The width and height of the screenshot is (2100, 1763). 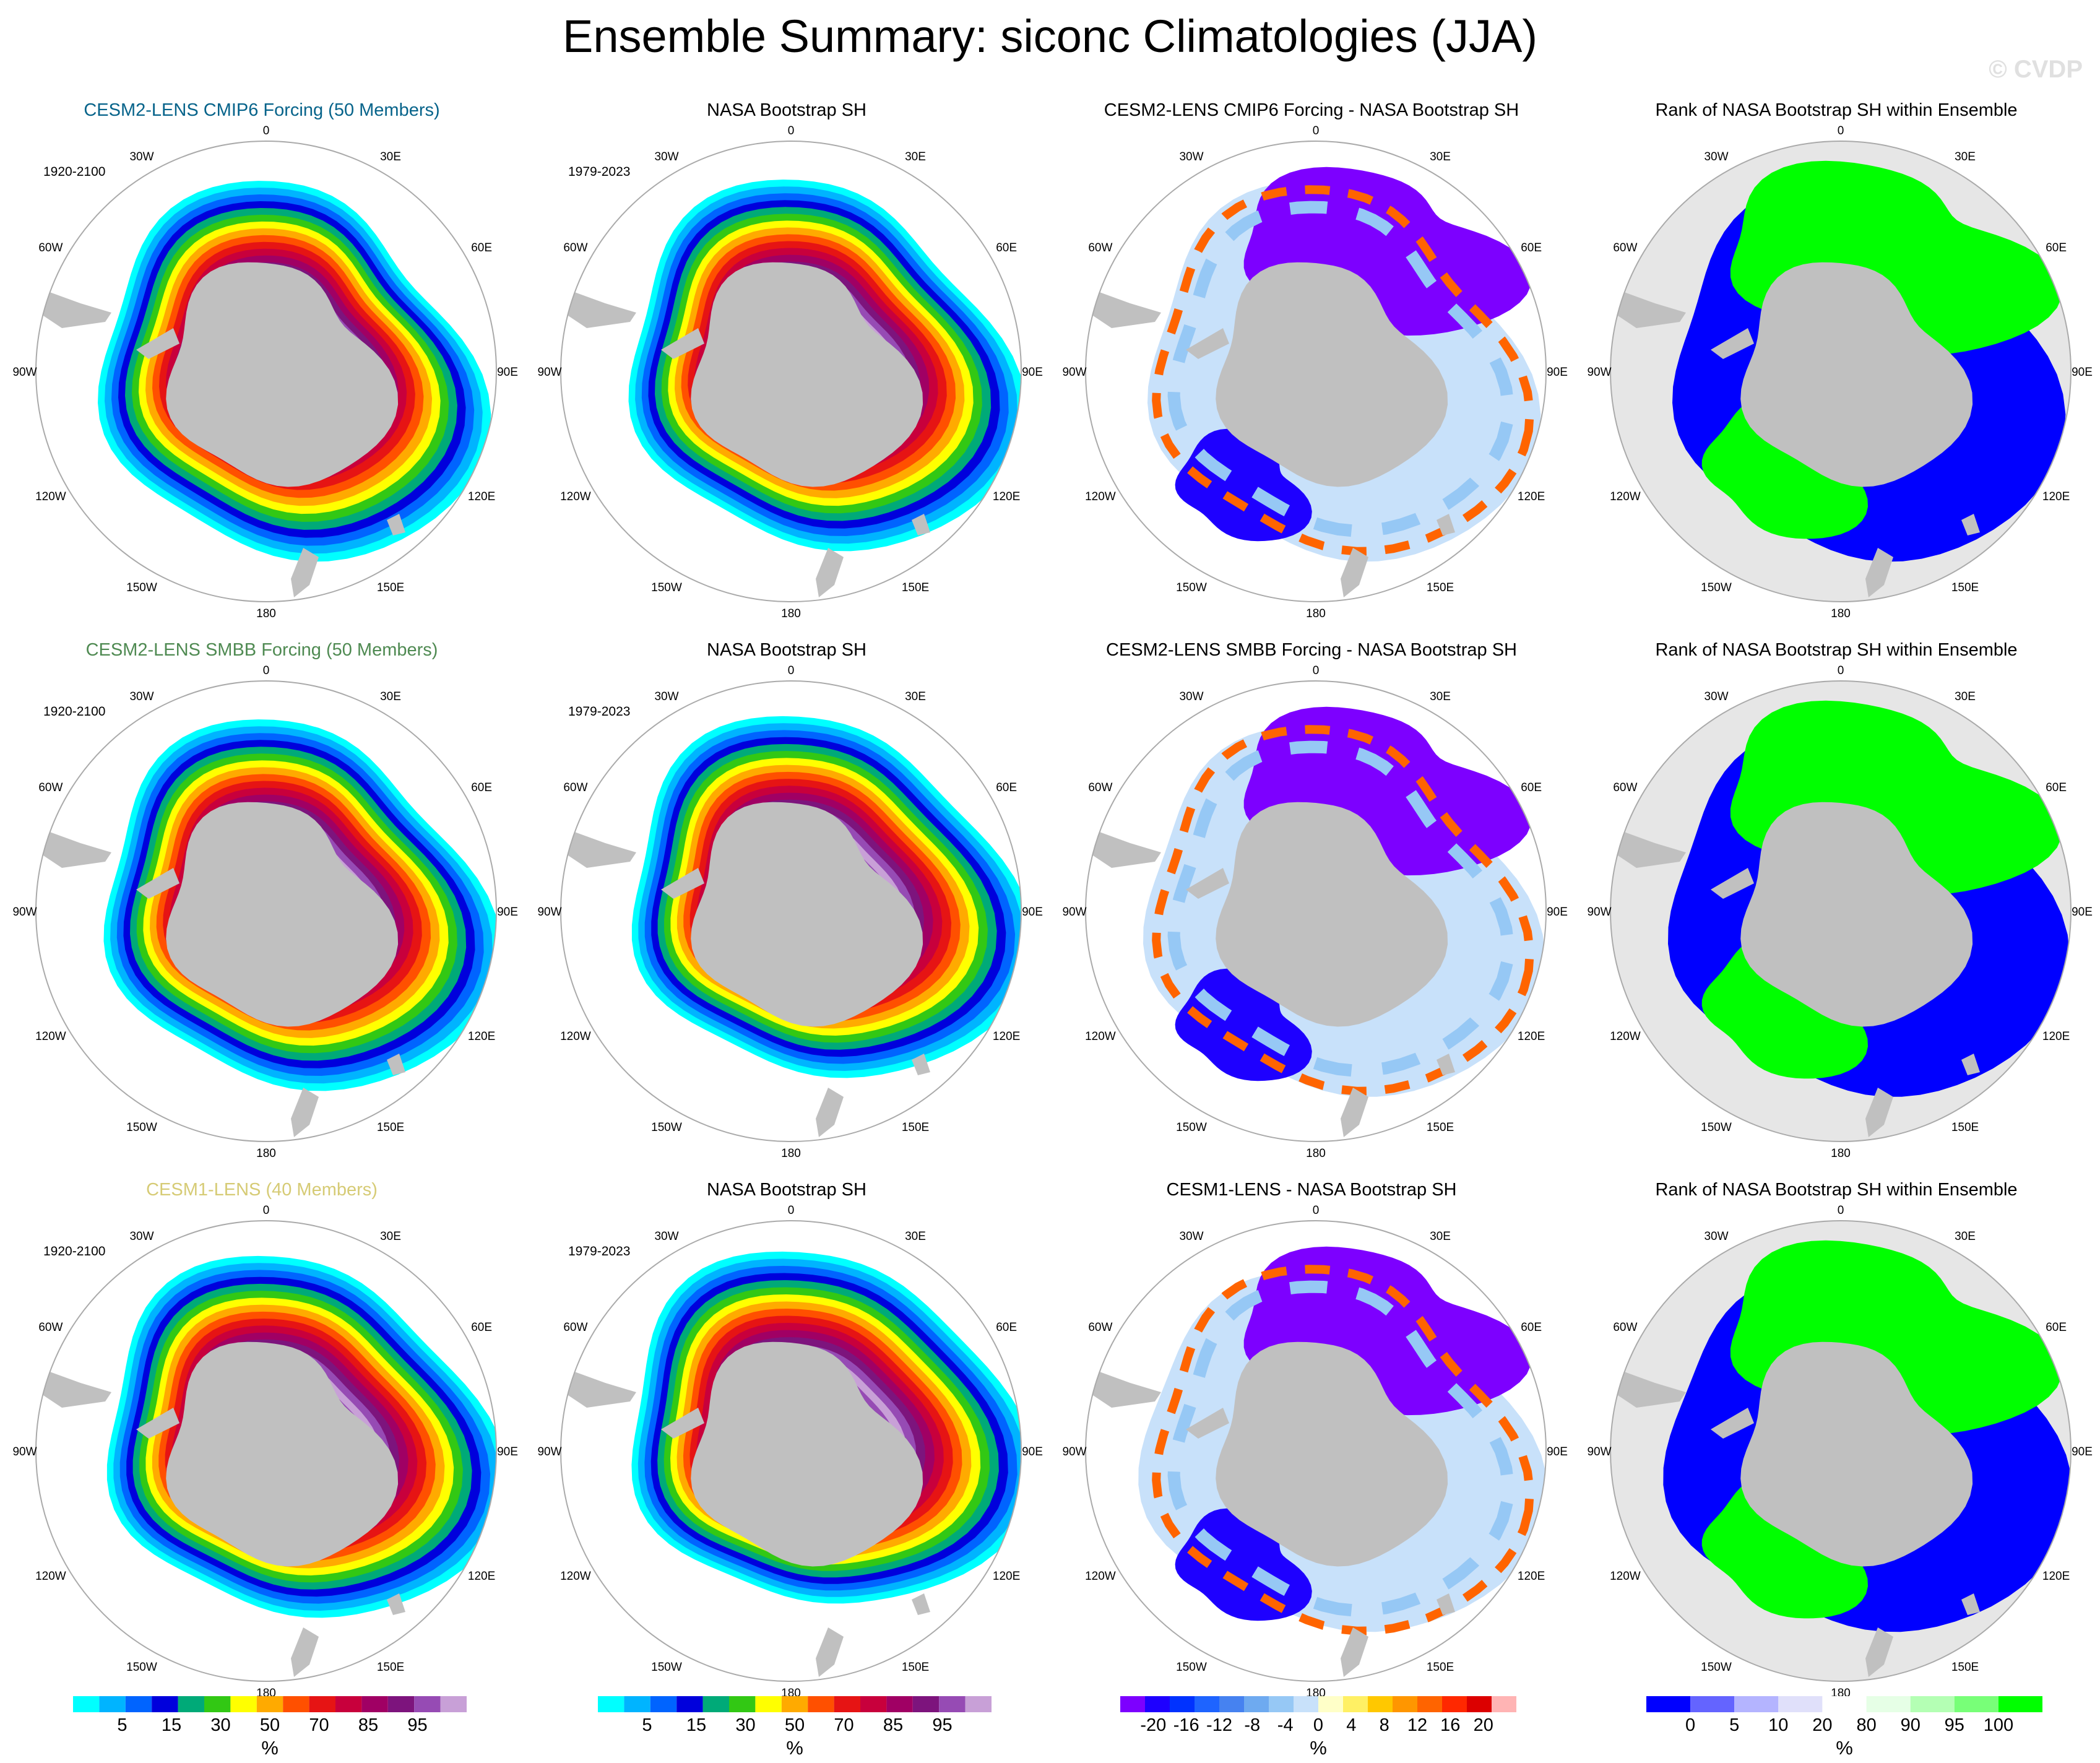 What do you see at coordinates (602, 849) in the screenshot?
I see `south-america-tip` at bounding box center [602, 849].